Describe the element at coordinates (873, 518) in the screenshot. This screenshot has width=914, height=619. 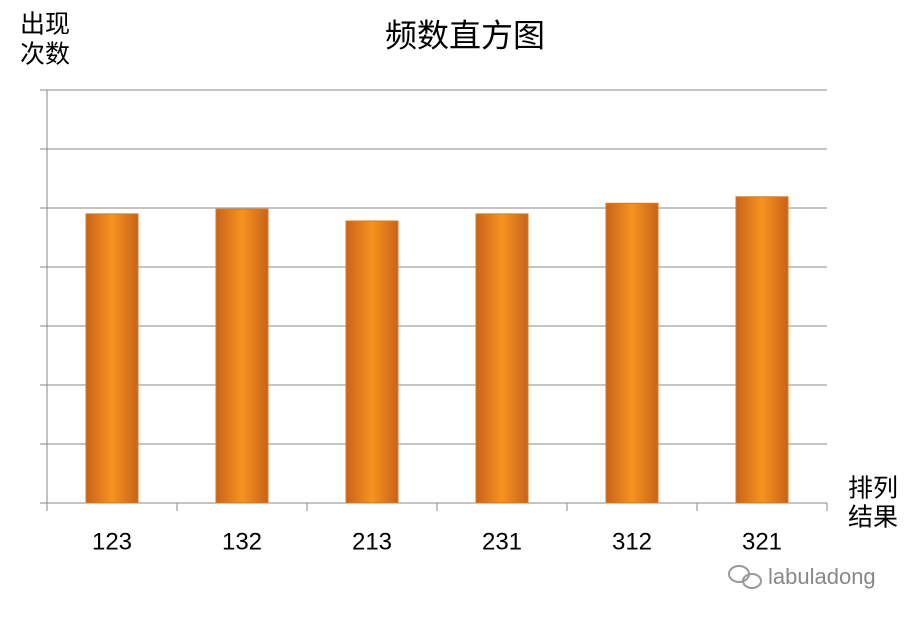
I see `x-axis-label: 结果` at that location.